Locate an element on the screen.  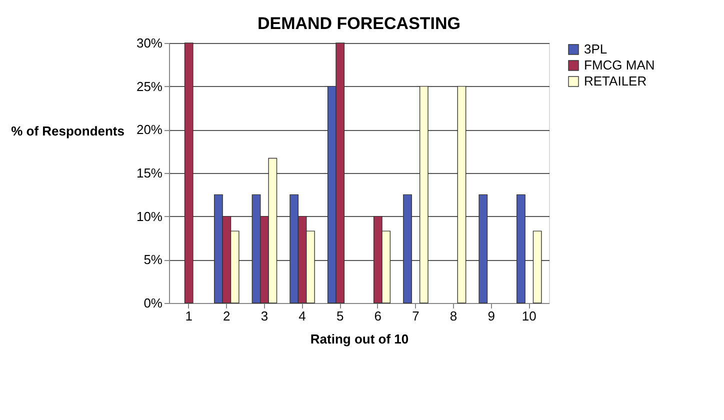
chart-title: DEMAND FORECASTING is located at coordinates (359, 23).